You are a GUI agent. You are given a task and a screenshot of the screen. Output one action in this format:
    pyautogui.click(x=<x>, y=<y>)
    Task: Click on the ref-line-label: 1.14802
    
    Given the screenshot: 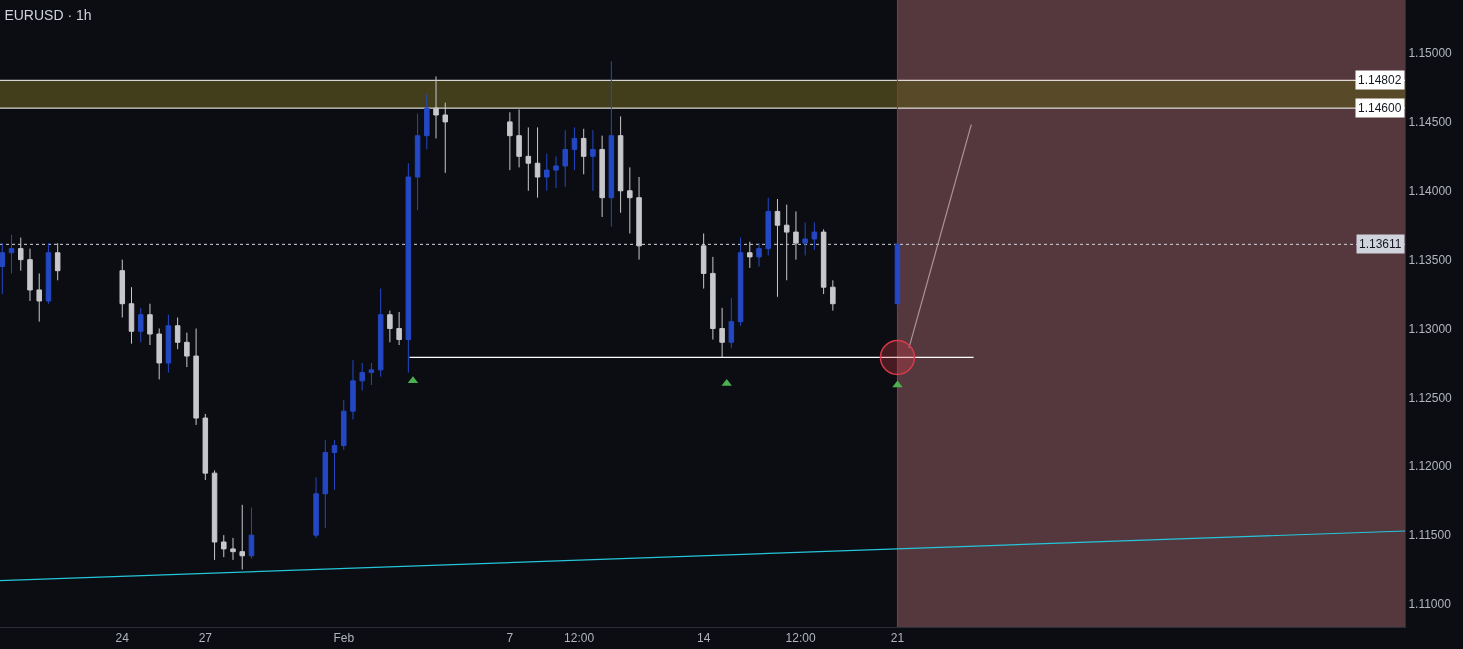 What is the action you would take?
    pyautogui.click(x=1380, y=80)
    